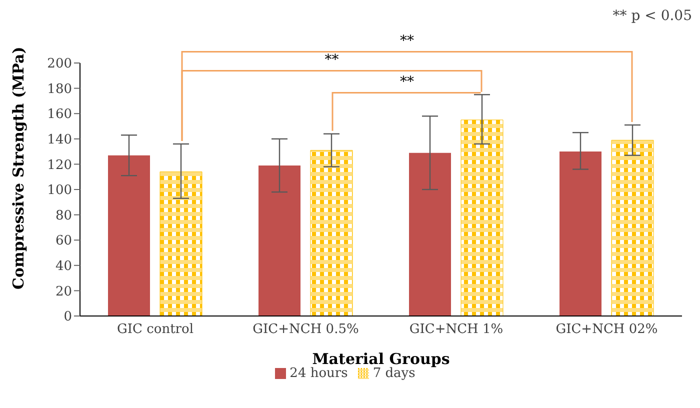 This screenshot has height=408, width=700. I want to click on text: ** p < 0.05, so click(652, 16).